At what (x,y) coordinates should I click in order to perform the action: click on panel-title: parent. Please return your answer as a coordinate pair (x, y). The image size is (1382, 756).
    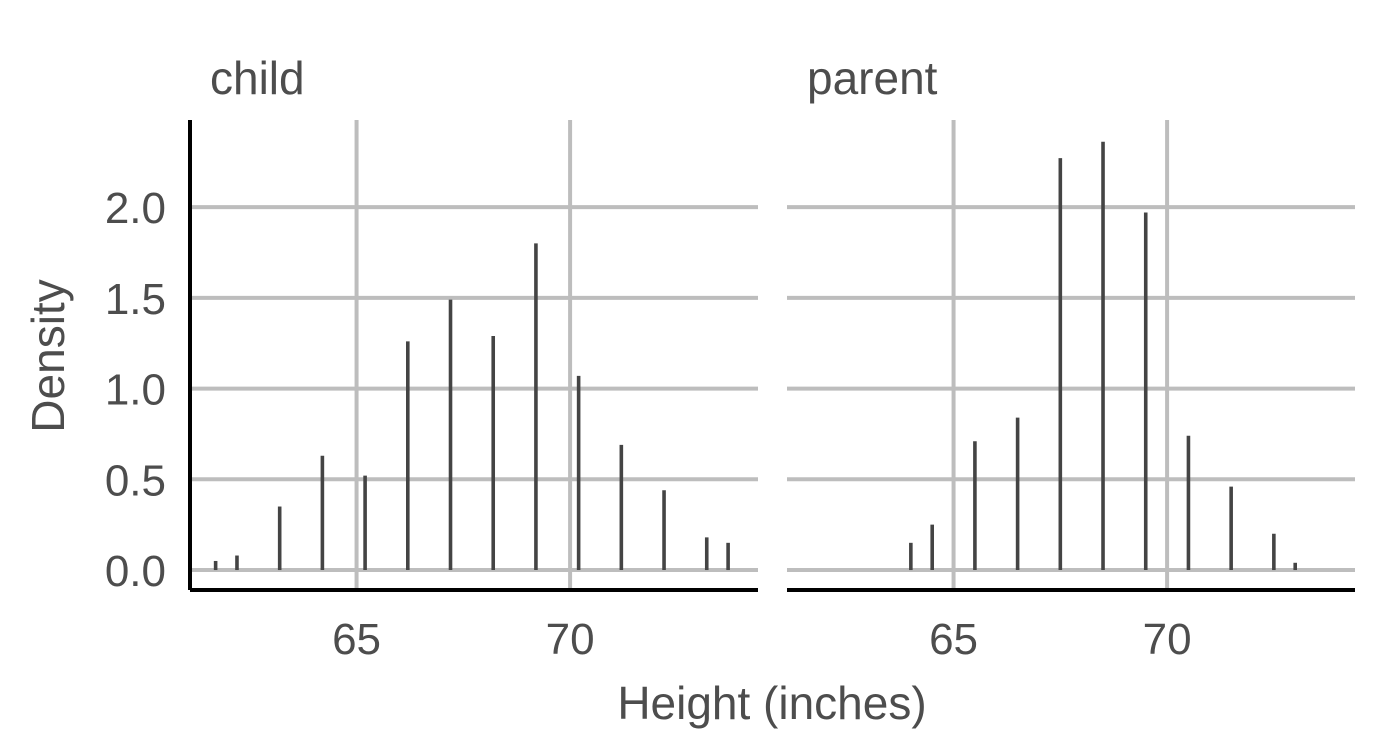
    Looking at the image, I should click on (872, 78).